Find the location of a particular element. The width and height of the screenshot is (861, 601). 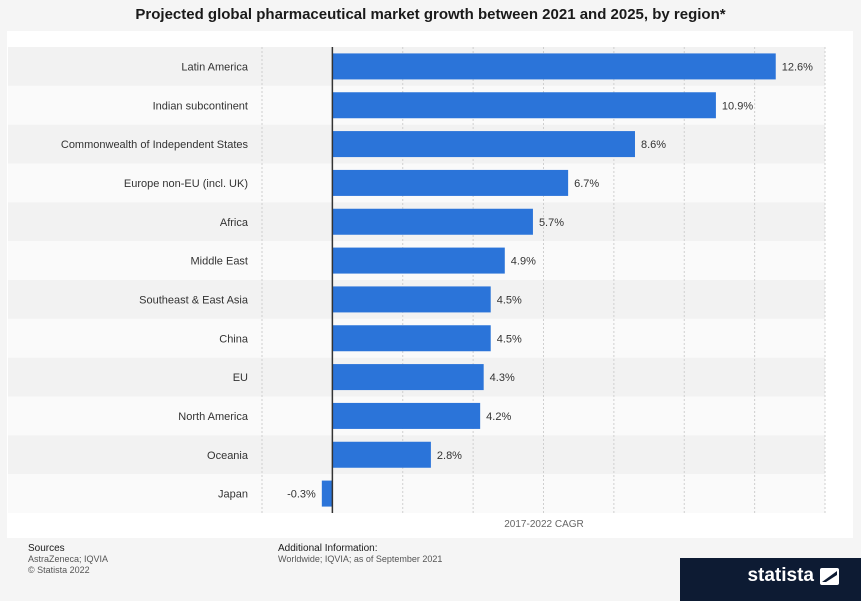

row-band is located at coordinates (416, 493).